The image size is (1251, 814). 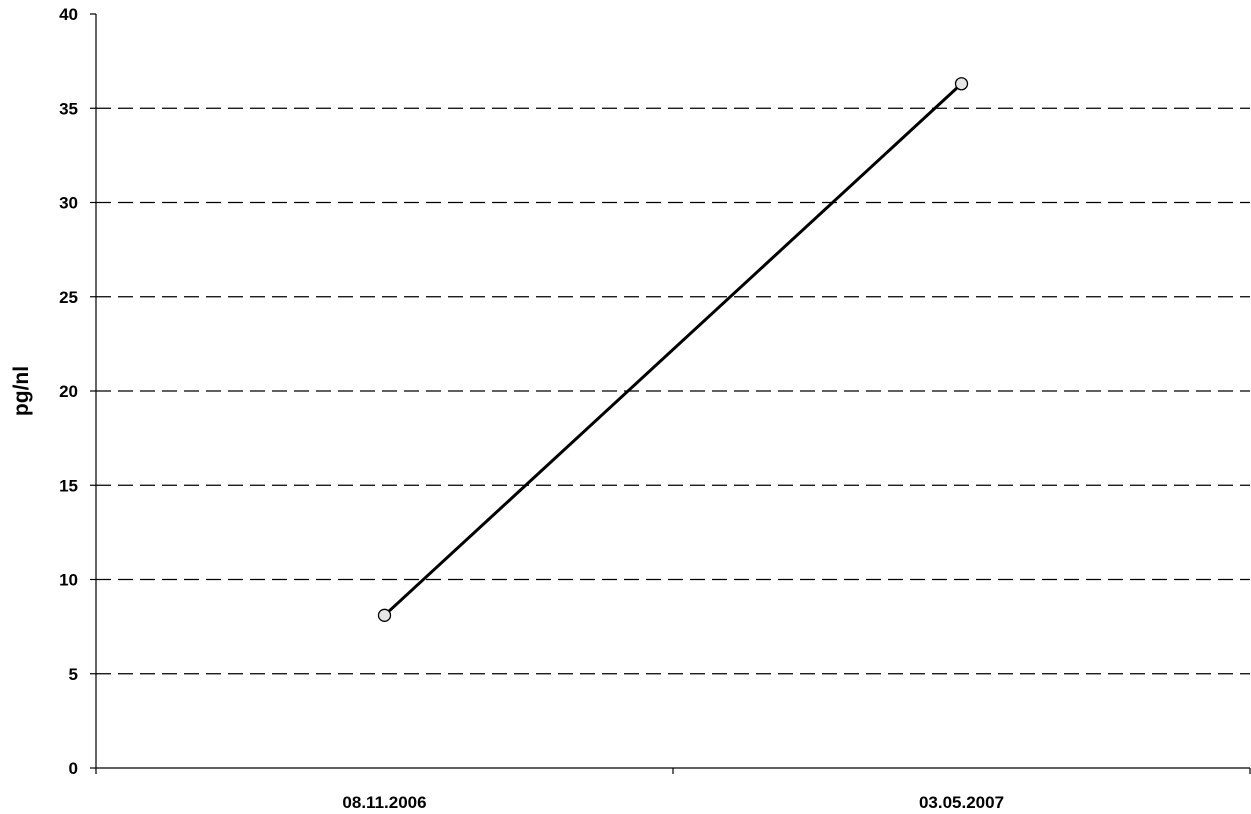 I want to click on y-tick-label: 5, so click(x=73, y=674).